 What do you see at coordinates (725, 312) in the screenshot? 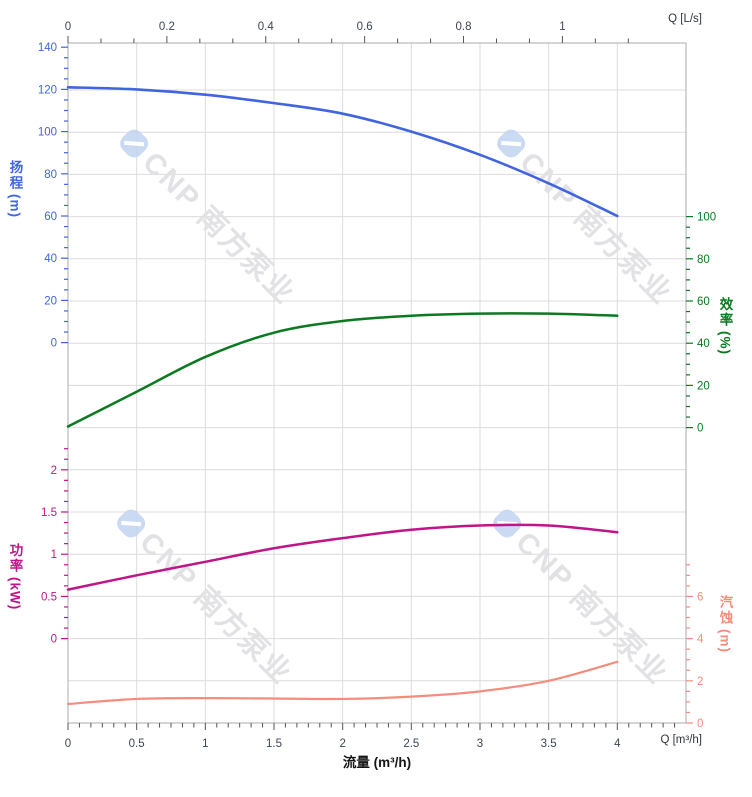
I see `axis-title-efficiency-text: 效率` at bounding box center [725, 312].